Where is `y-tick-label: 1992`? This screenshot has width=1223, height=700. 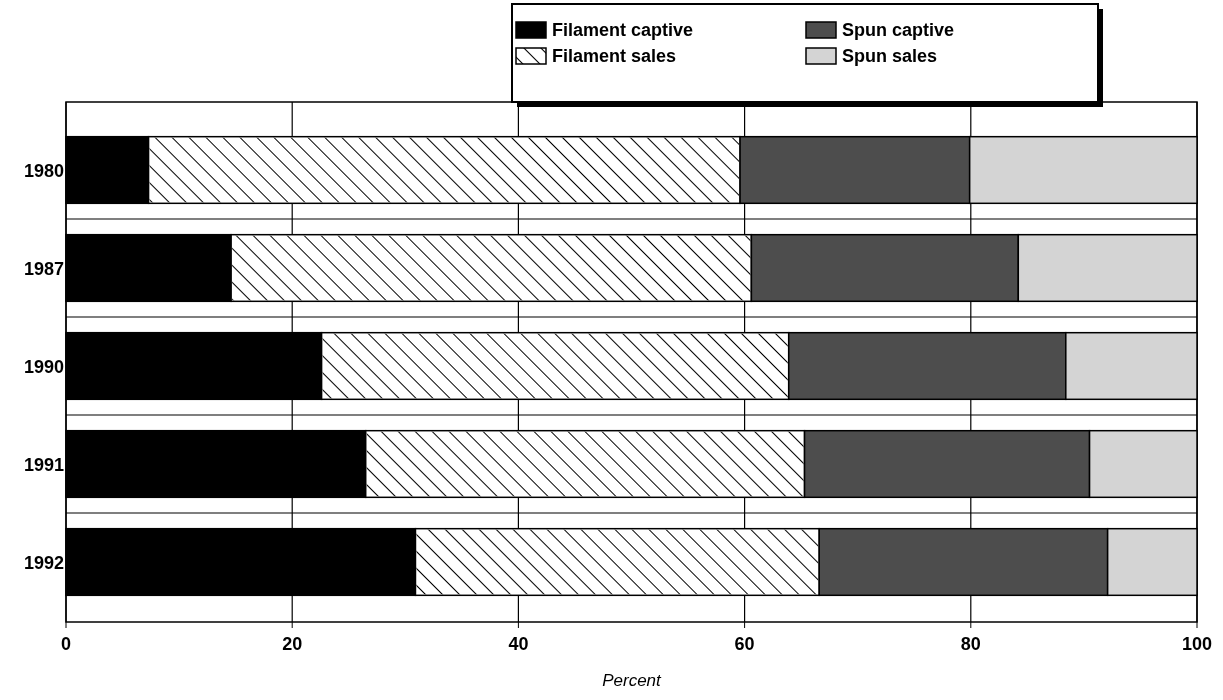
y-tick-label: 1992 is located at coordinates (43, 563).